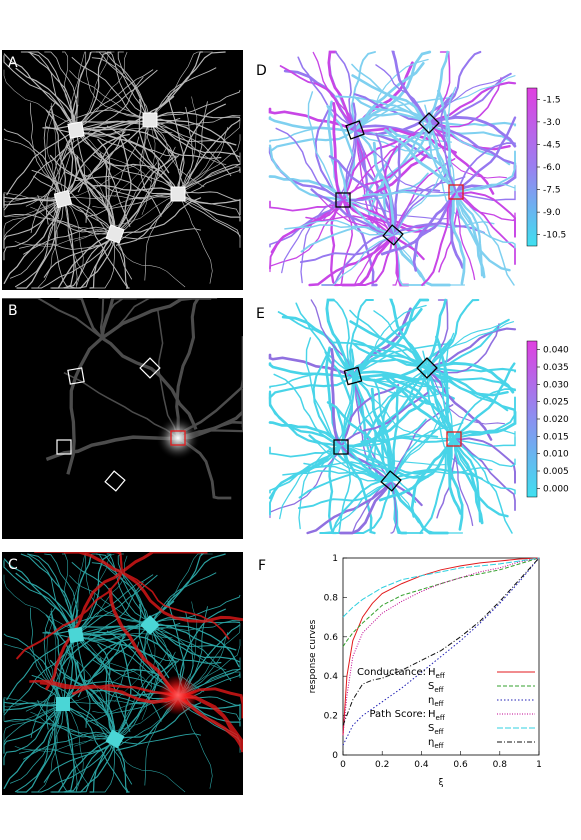  Describe the element at coordinates (391, 672) in the screenshot. I see `legend-conductance-label: Conductance:` at that location.